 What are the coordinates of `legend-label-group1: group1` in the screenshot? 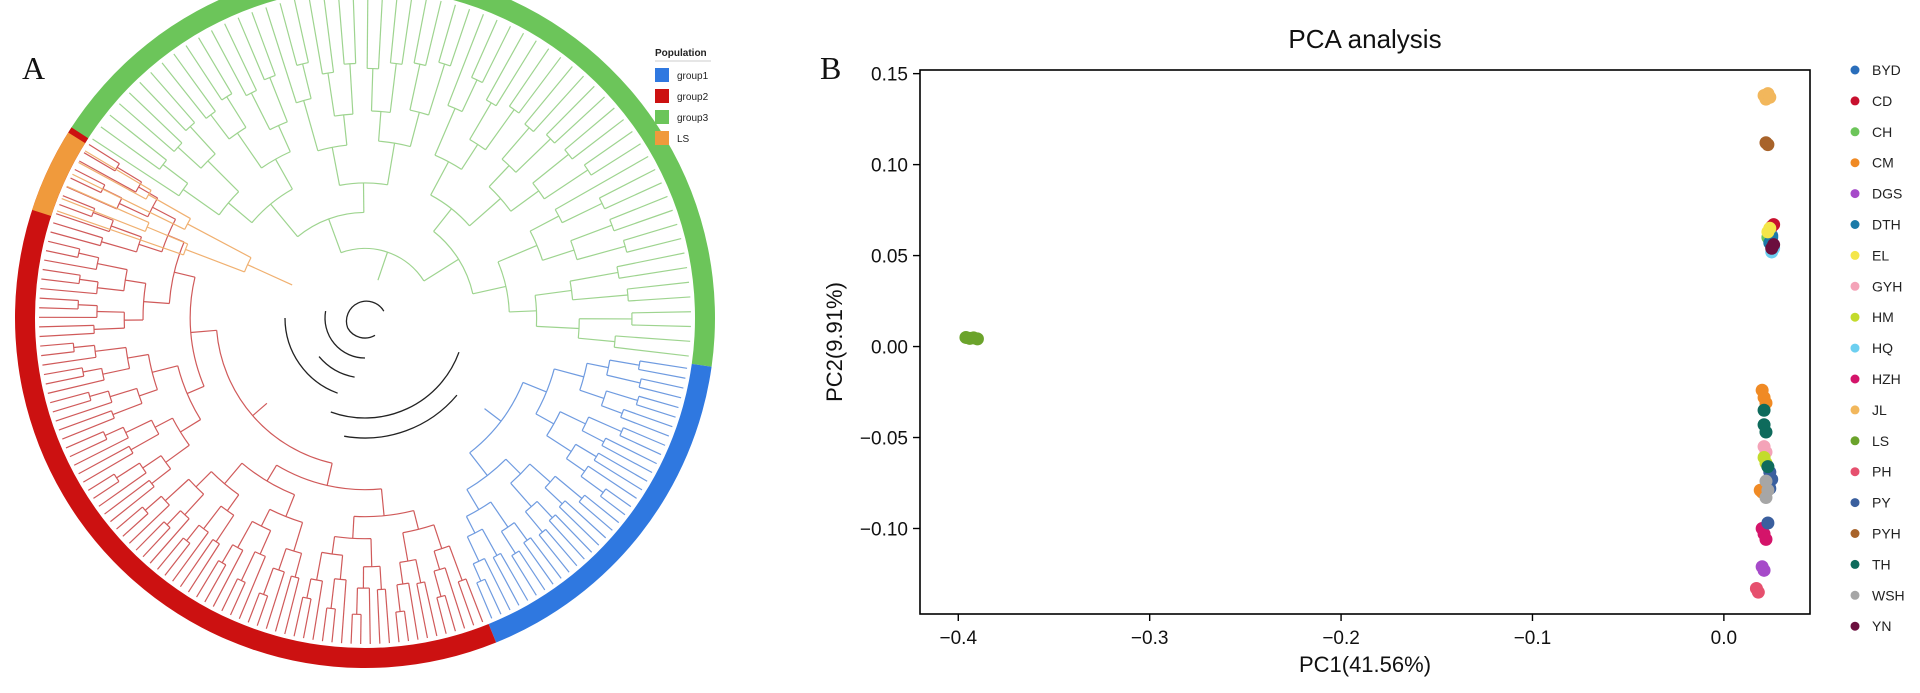 It's located at (693, 76).